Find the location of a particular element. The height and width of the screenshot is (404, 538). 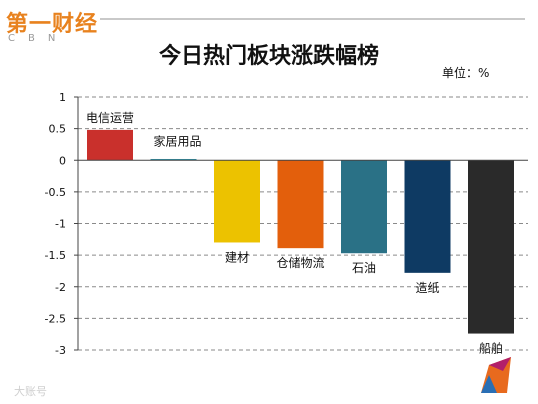

category-label: 仓储物流 is located at coordinates (300, 262).